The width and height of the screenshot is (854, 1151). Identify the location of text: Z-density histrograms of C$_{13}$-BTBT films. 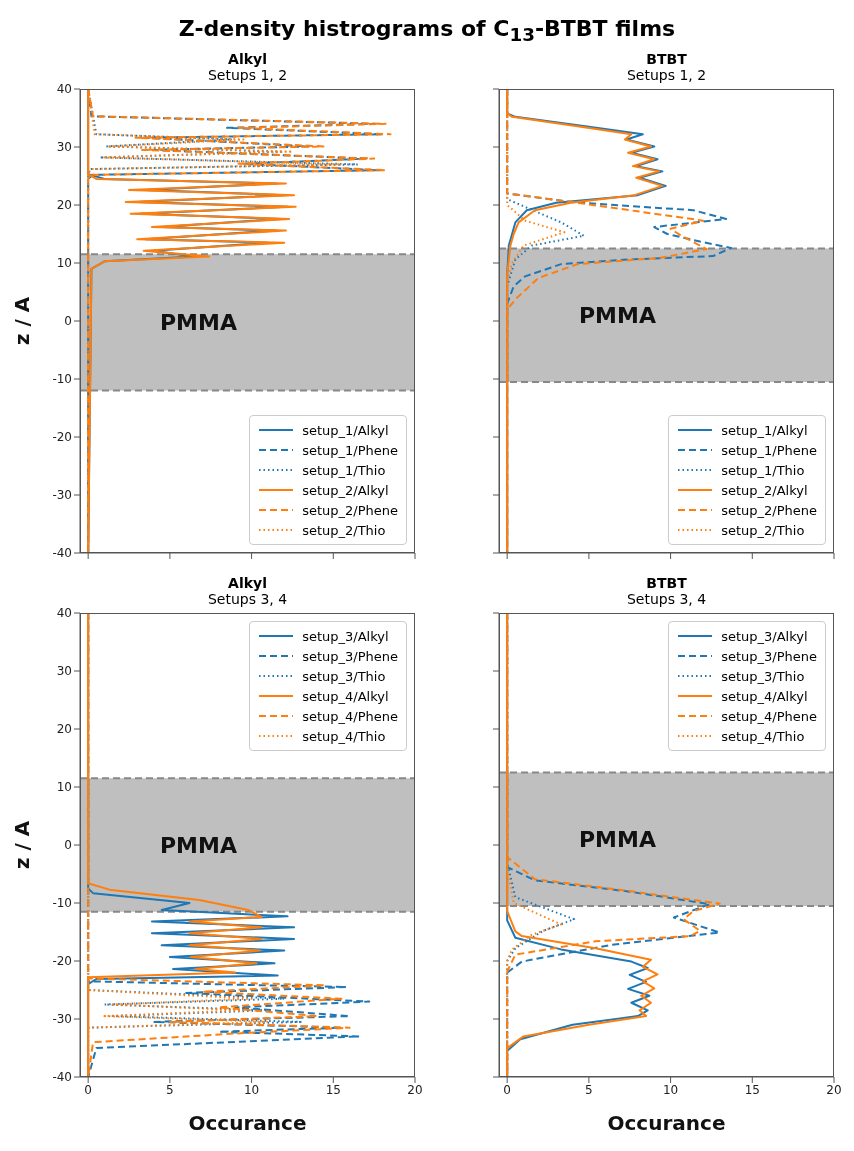
(427, 31).